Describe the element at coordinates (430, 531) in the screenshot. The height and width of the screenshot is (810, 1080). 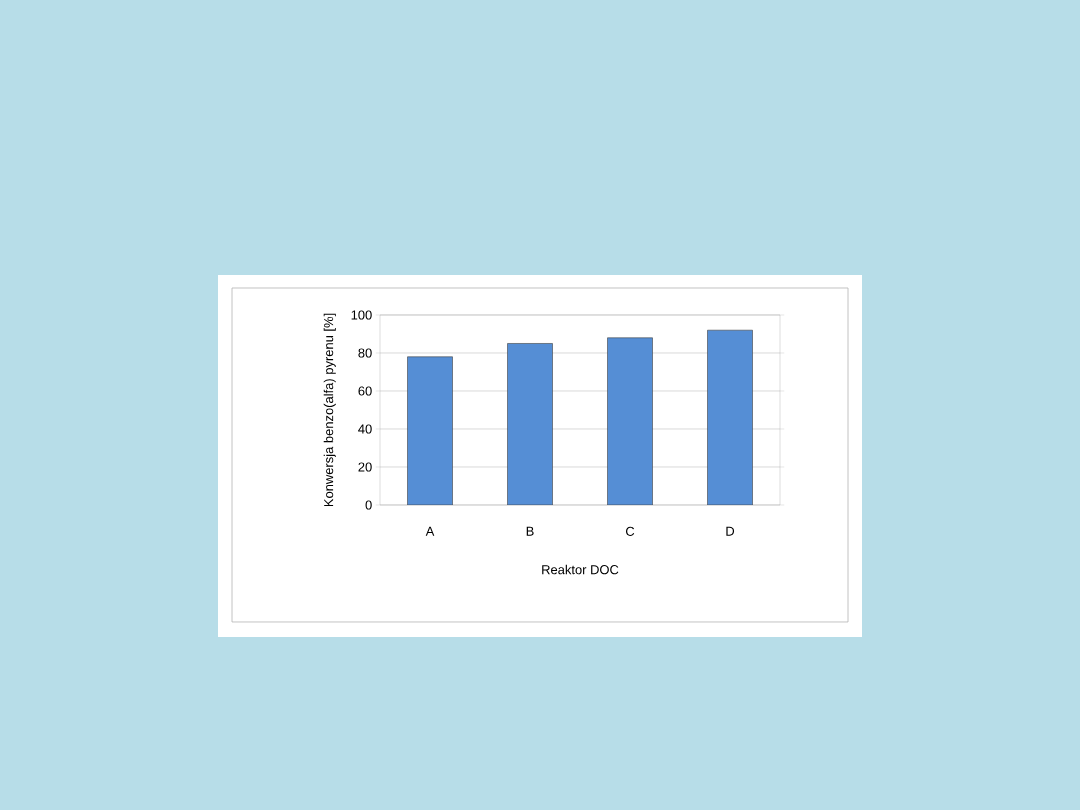
I see `x-tick-label: A` at that location.